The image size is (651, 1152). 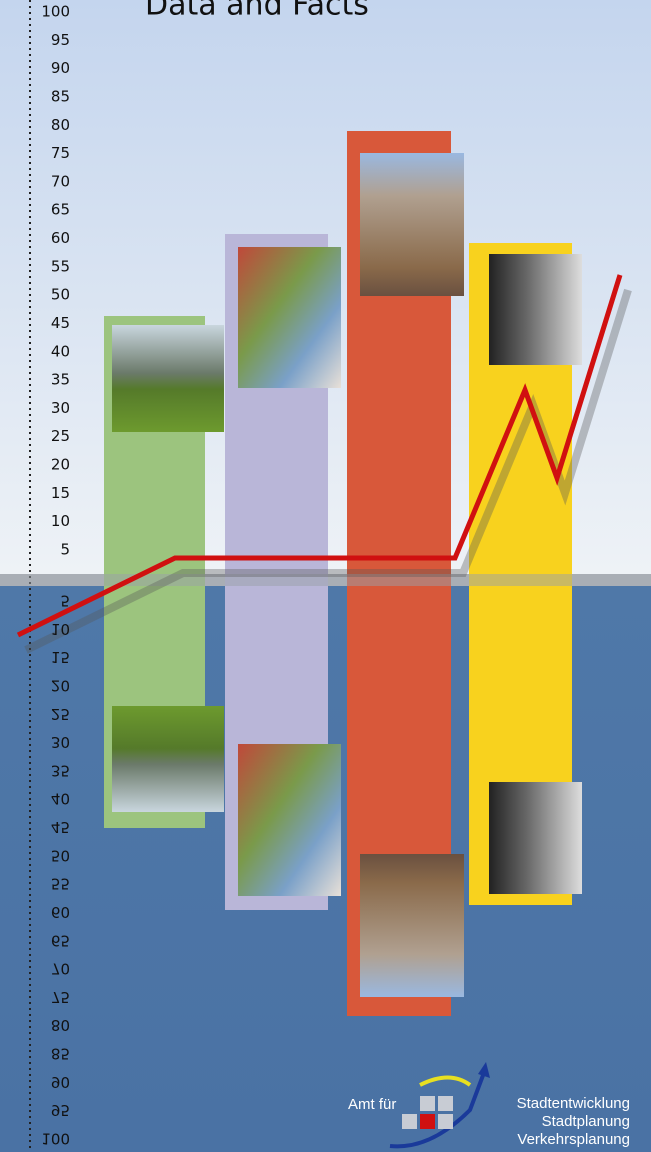 What do you see at coordinates (60, 210) in the screenshot?
I see `scale-label: 65` at bounding box center [60, 210].